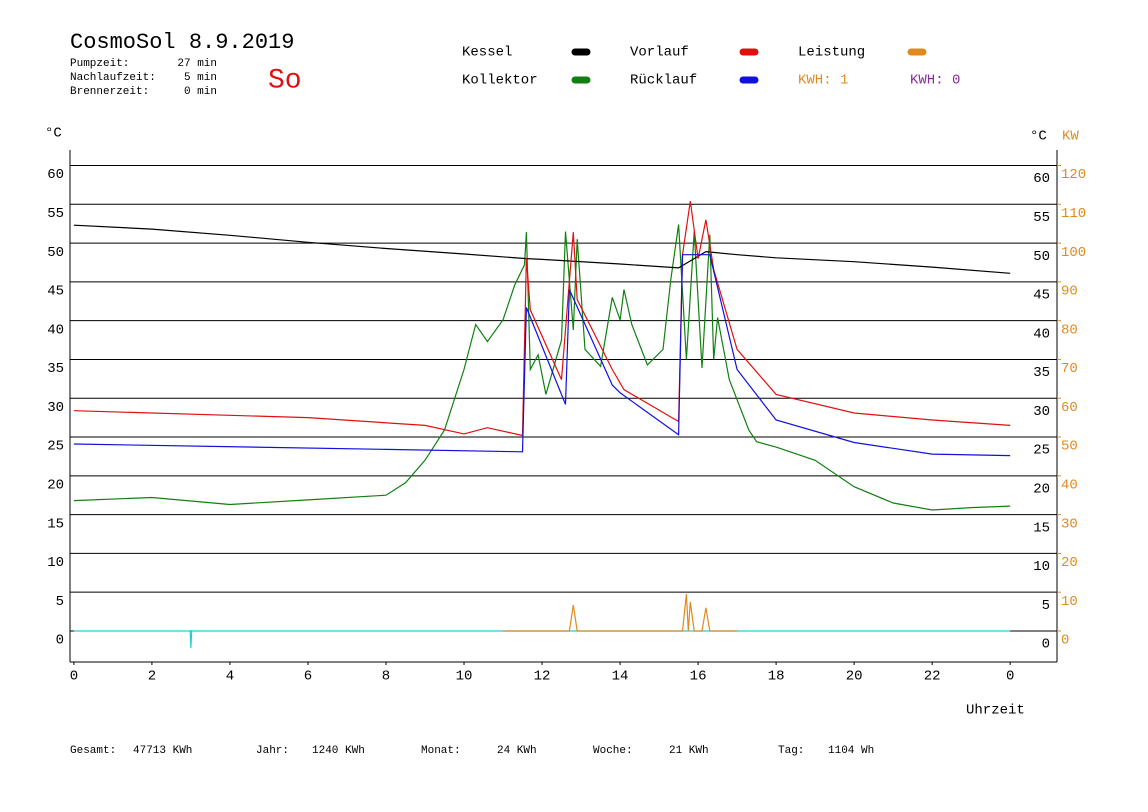 This screenshot has height=812, width=1148. Describe the element at coordinates (55, 408) in the screenshot. I see `y-tick-label: 30` at that location.